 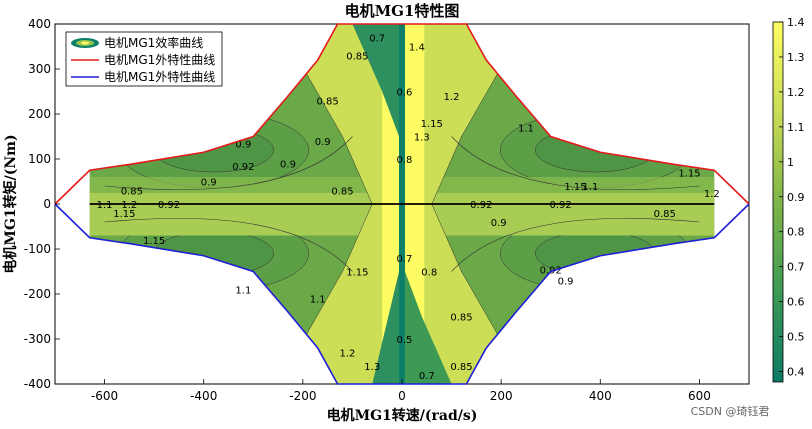 What do you see at coordinates (427, 376) in the screenshot?
I see `contour-label-33: 0.7` at bounding box center [427, 376].